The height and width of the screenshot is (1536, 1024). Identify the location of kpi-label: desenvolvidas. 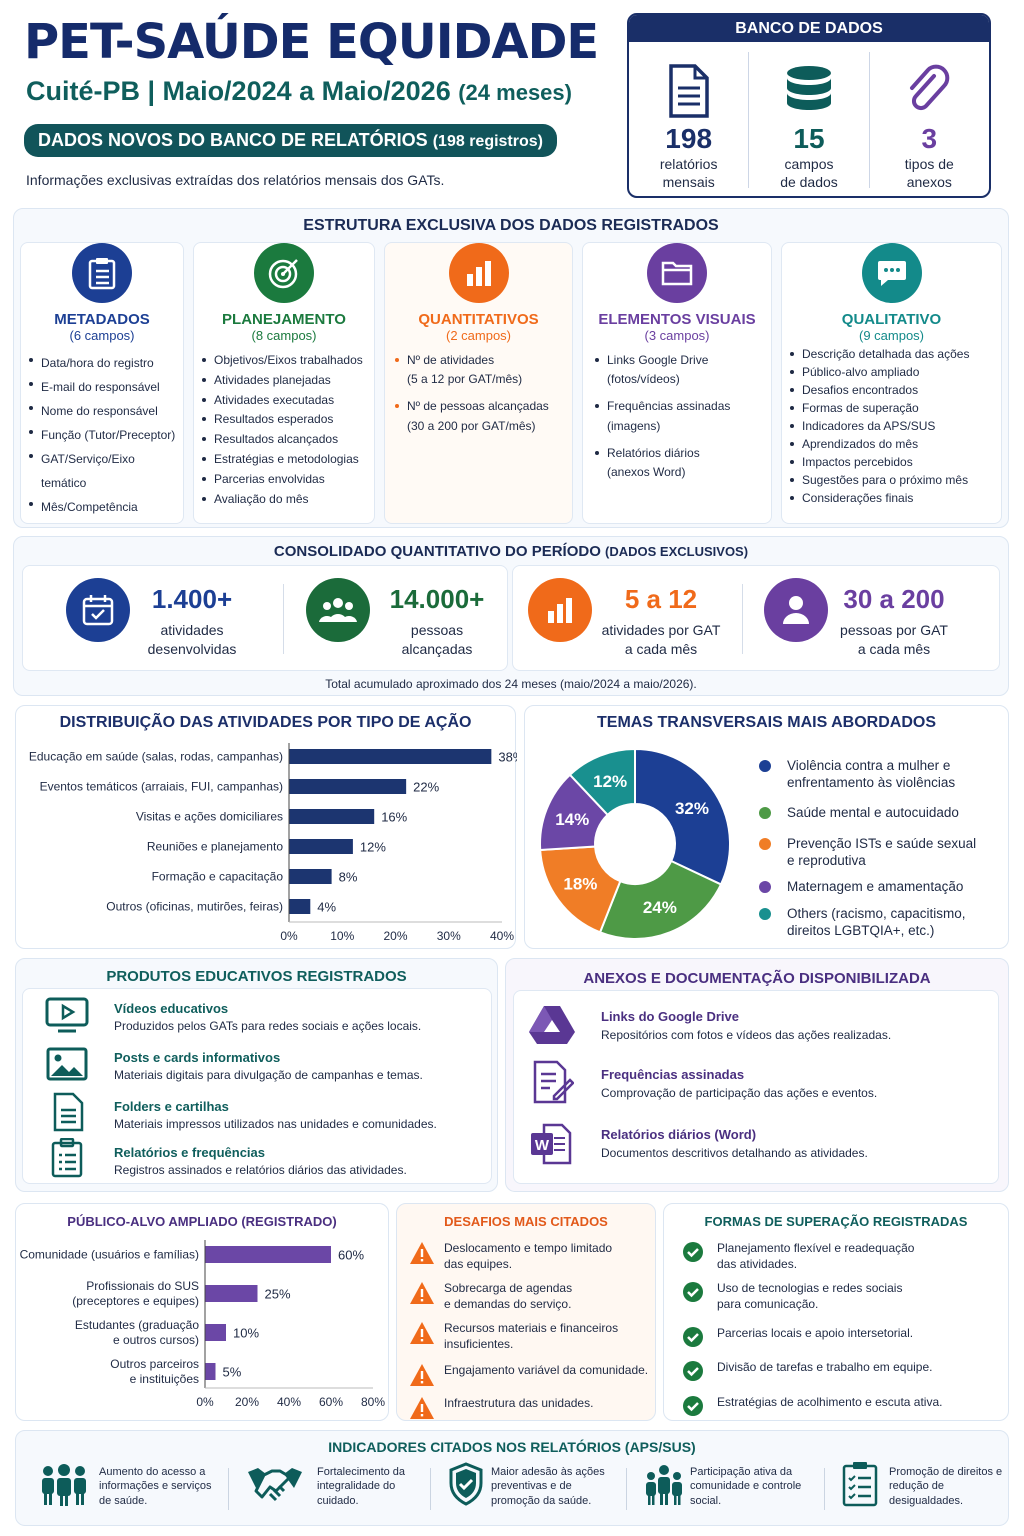
(192, 648).